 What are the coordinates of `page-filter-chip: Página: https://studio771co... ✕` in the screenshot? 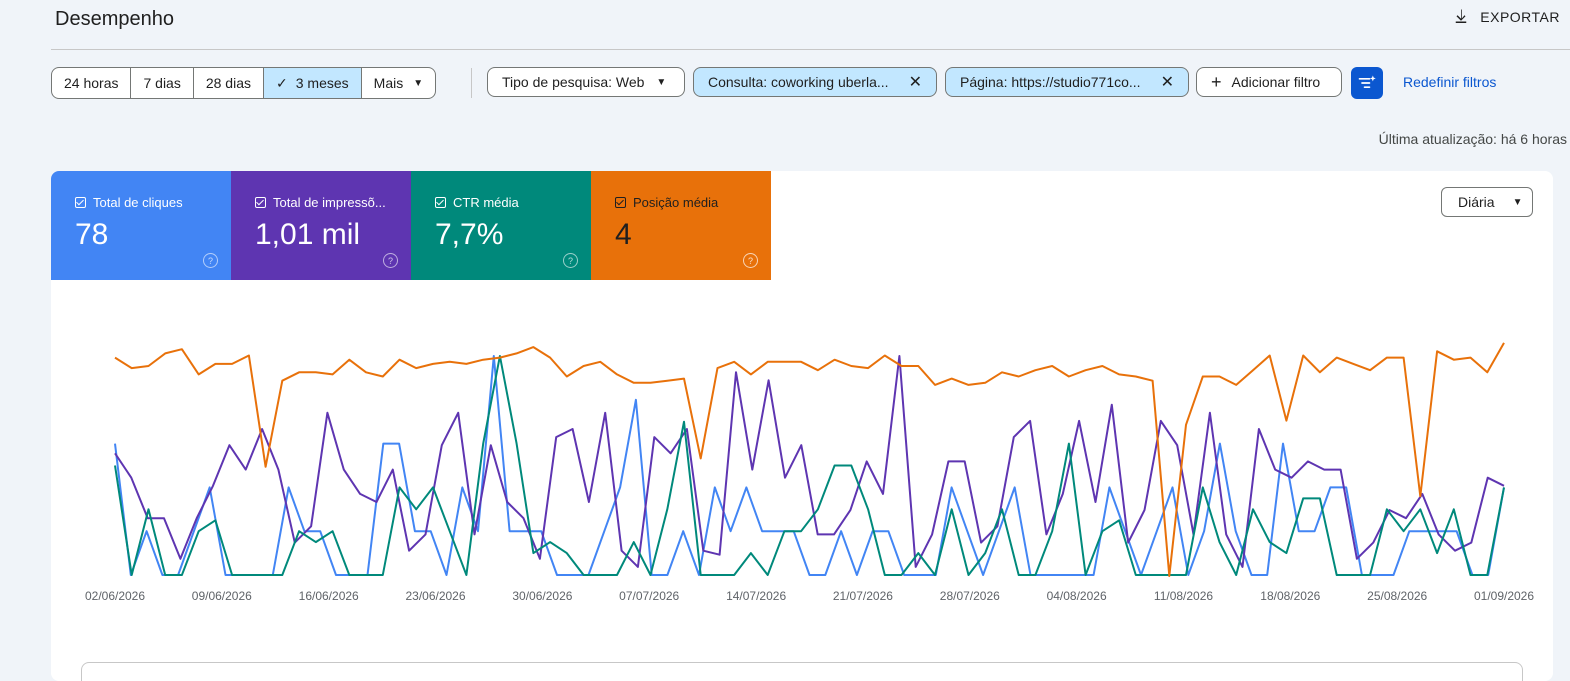 It's located at (1067, 82).